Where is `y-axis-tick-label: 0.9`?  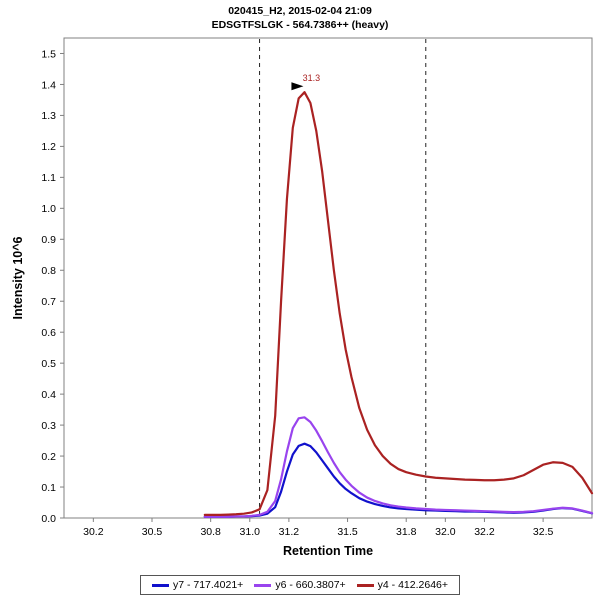
y-axis-tick-label: 0.9 is located at coordinates (48, 240).